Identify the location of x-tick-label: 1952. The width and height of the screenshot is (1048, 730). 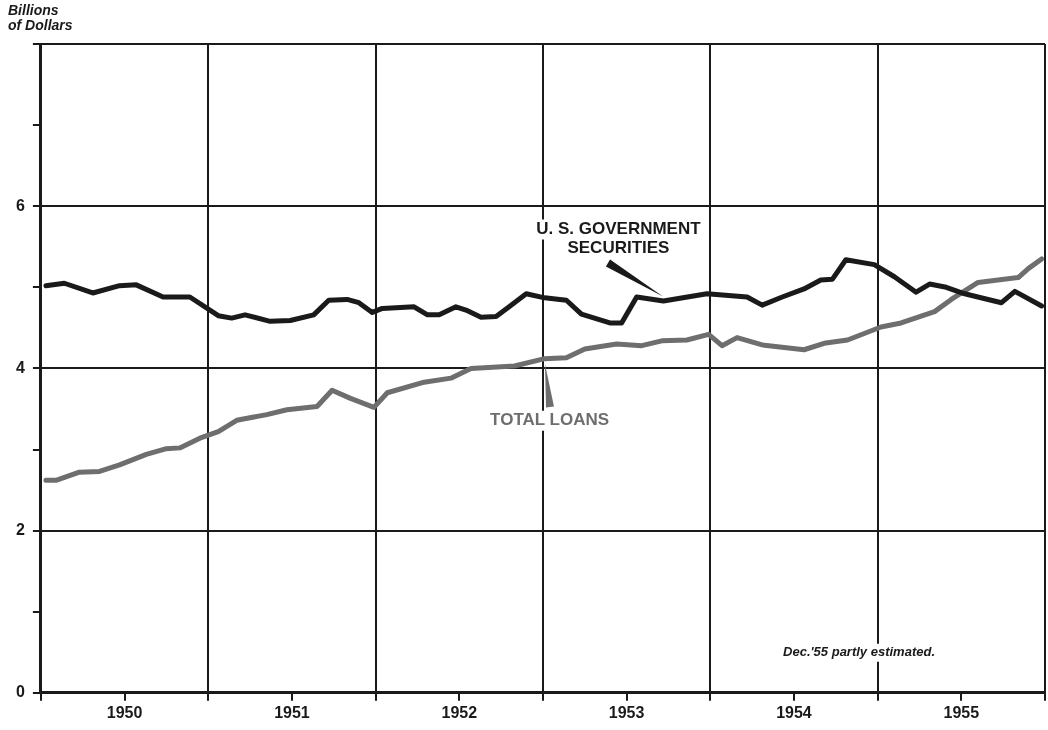
(459, 712).